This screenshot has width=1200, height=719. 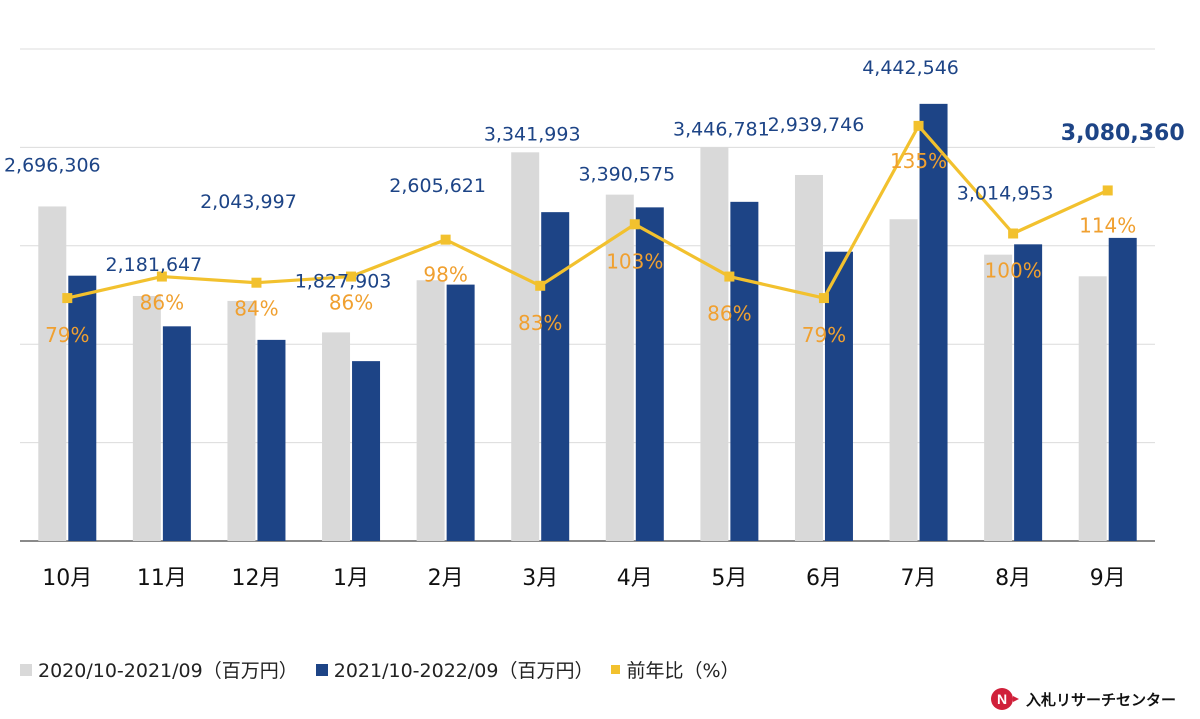 What do you see at coordinates (540, 578) in the screenshot?
I see `x-tick-label: 3月` at bounding box center [540, 578].